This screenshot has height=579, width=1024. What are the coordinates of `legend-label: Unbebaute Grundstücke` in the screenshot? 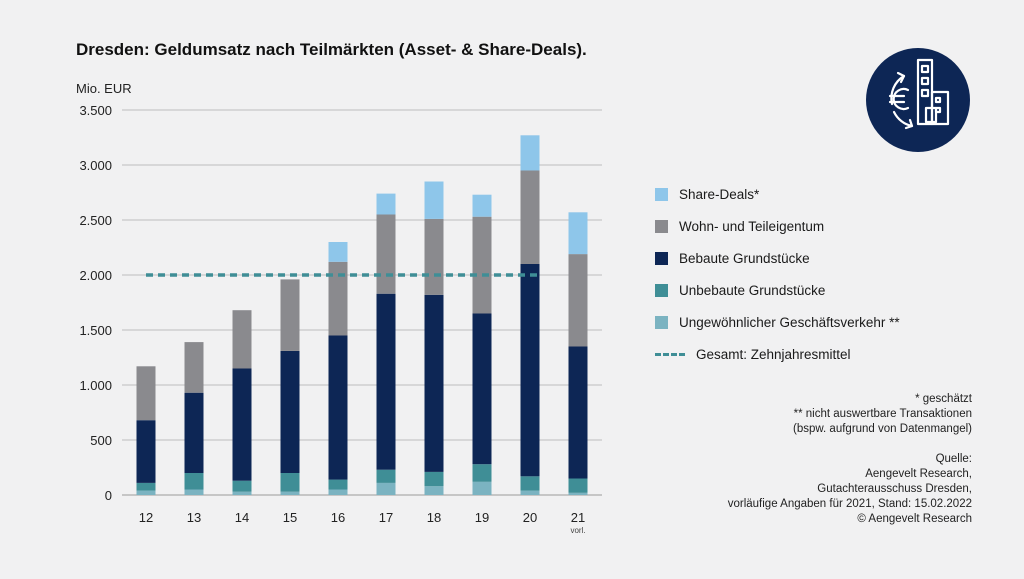 It's located at (752, 290).